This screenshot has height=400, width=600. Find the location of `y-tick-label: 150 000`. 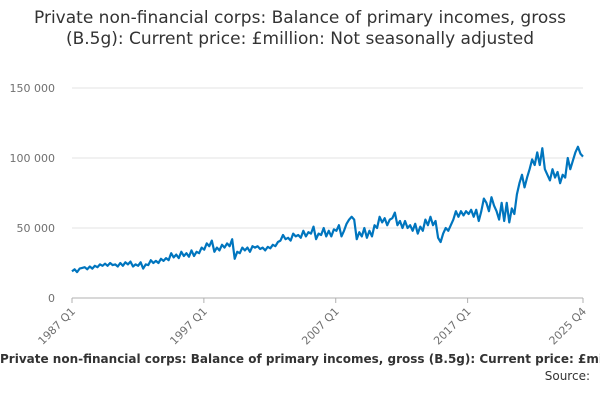

y-tick-label: 150 000 is located at coordinates (33, 88).